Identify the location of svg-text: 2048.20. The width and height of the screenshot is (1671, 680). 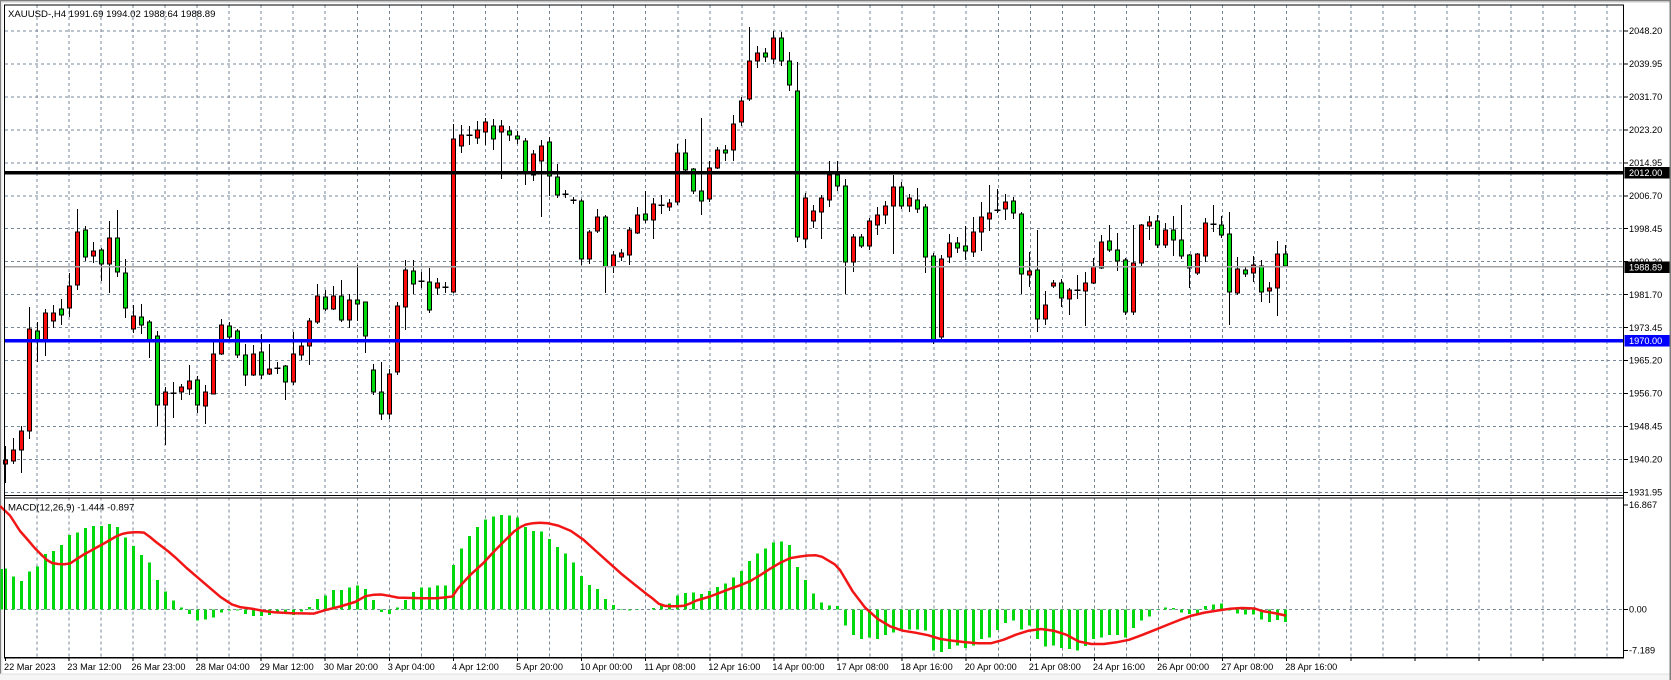
(1645, 31).